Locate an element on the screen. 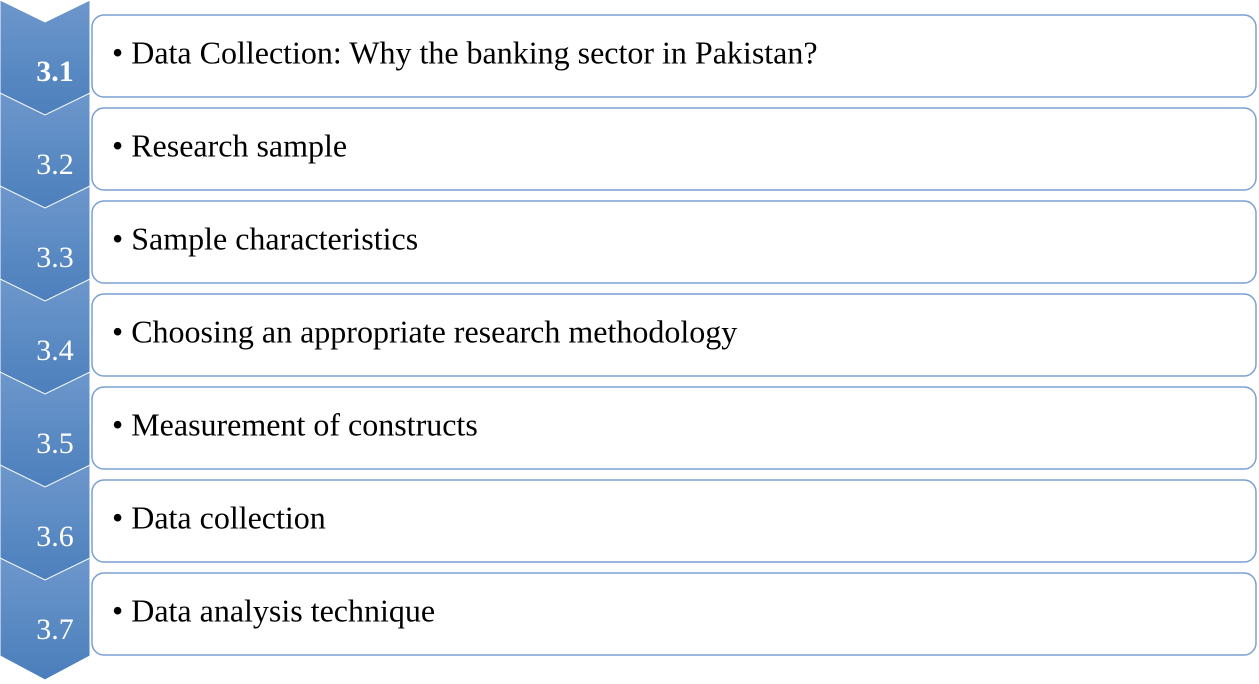 This screenshot has width=1259, height=684. item-number: 3.1 is located at coordinates (55, 71).